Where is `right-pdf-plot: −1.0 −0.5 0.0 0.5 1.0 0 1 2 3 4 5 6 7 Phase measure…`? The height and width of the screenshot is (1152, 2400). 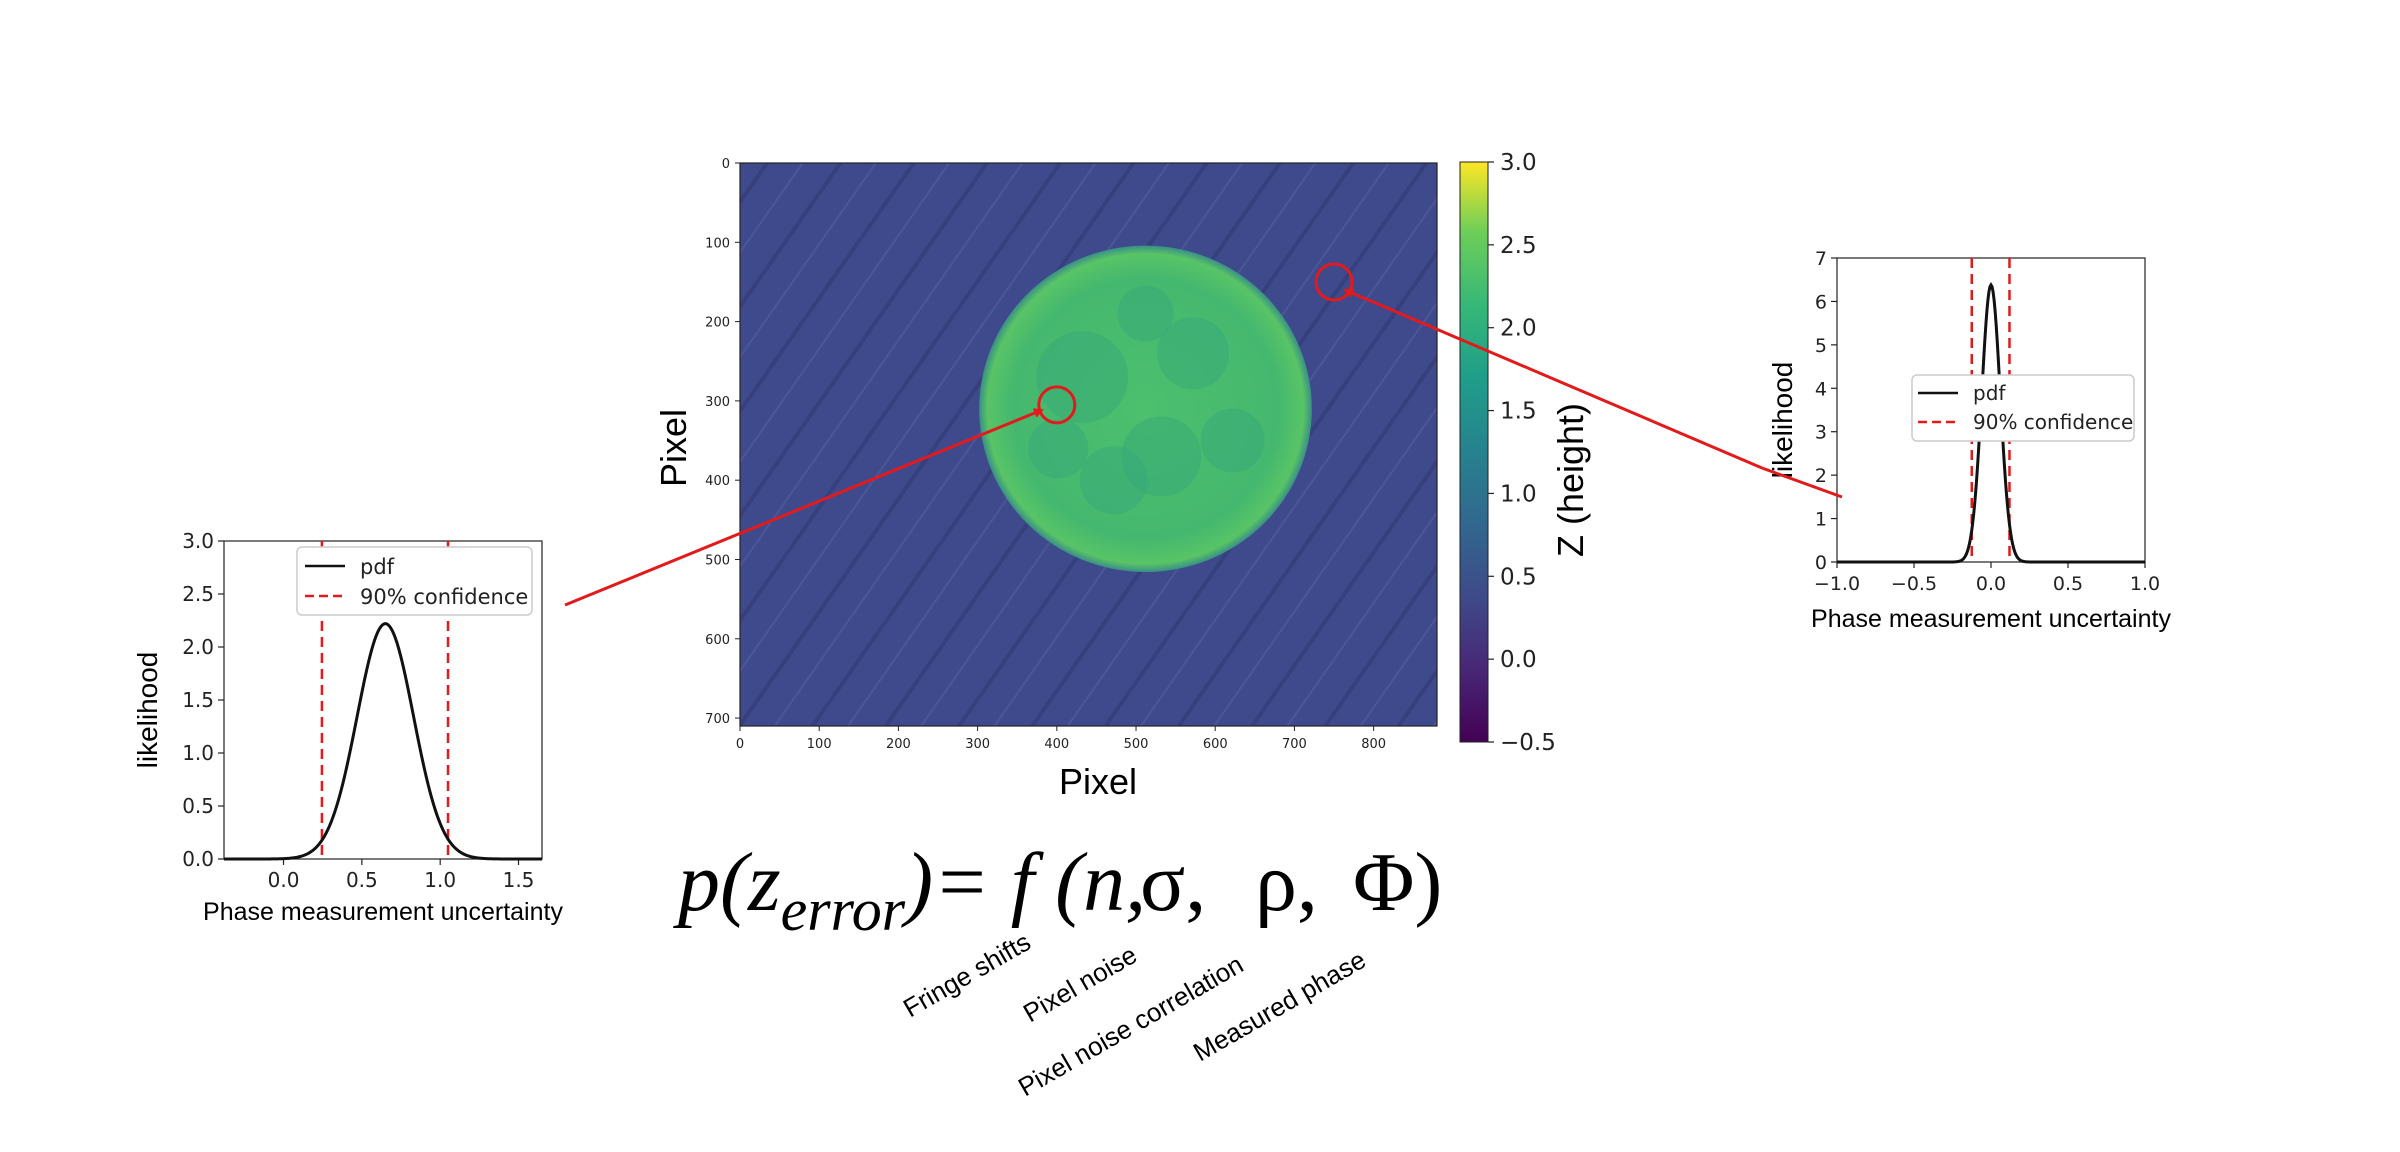 right-pdf-plot: −1.0 −0.5 0.0 0.5 1.0 0 1 2 3 4 5 6 7 Phase measure… is located at coordinates (1969, 440).